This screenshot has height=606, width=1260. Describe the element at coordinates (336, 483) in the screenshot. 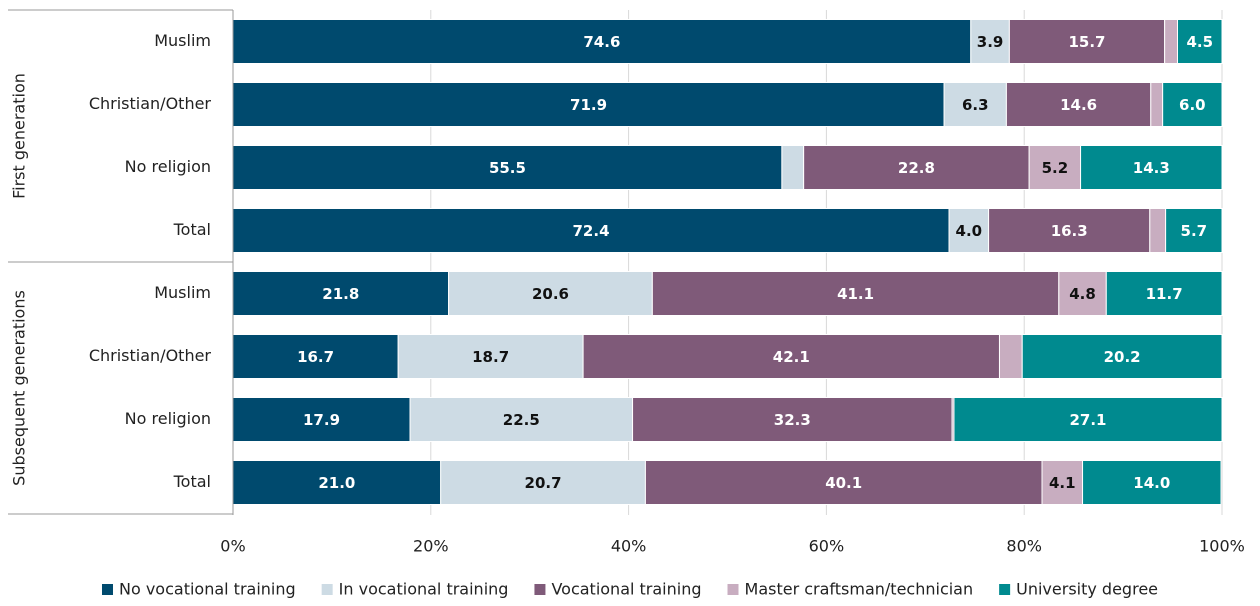

I see `data-label: 21.0` at that location.